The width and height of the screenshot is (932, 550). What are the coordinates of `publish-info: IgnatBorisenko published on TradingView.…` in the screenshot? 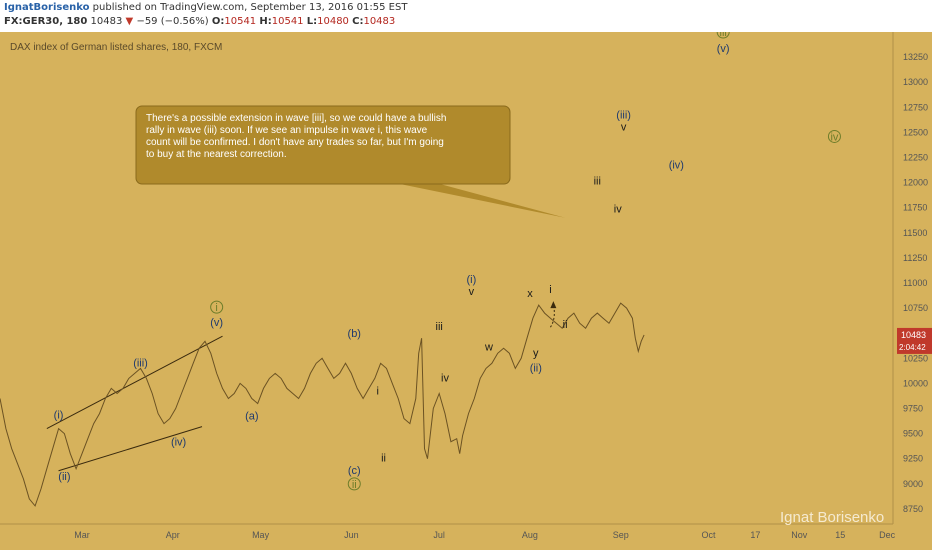 It's located at (205, 7).